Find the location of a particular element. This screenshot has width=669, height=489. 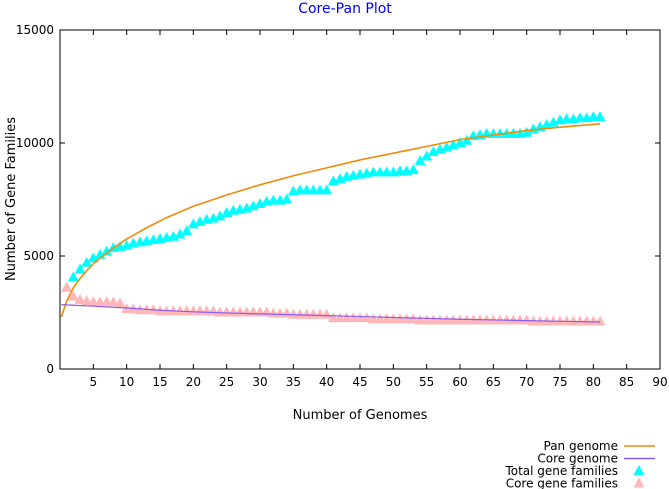

y-tick-label: 0 is located at coordinates (50, 369).